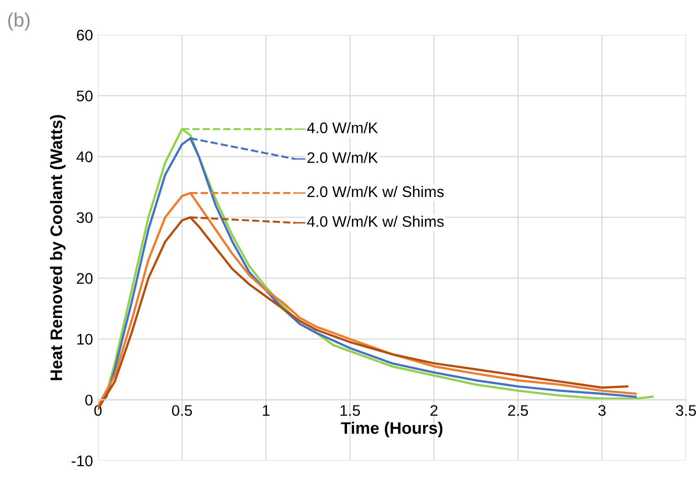 This screenshot has height=498, width=700. What do you see at coordinates (391, 430) in the screenshot?
I see `x-axis-title: Time (Hours)` at bounding box center [391, 430].